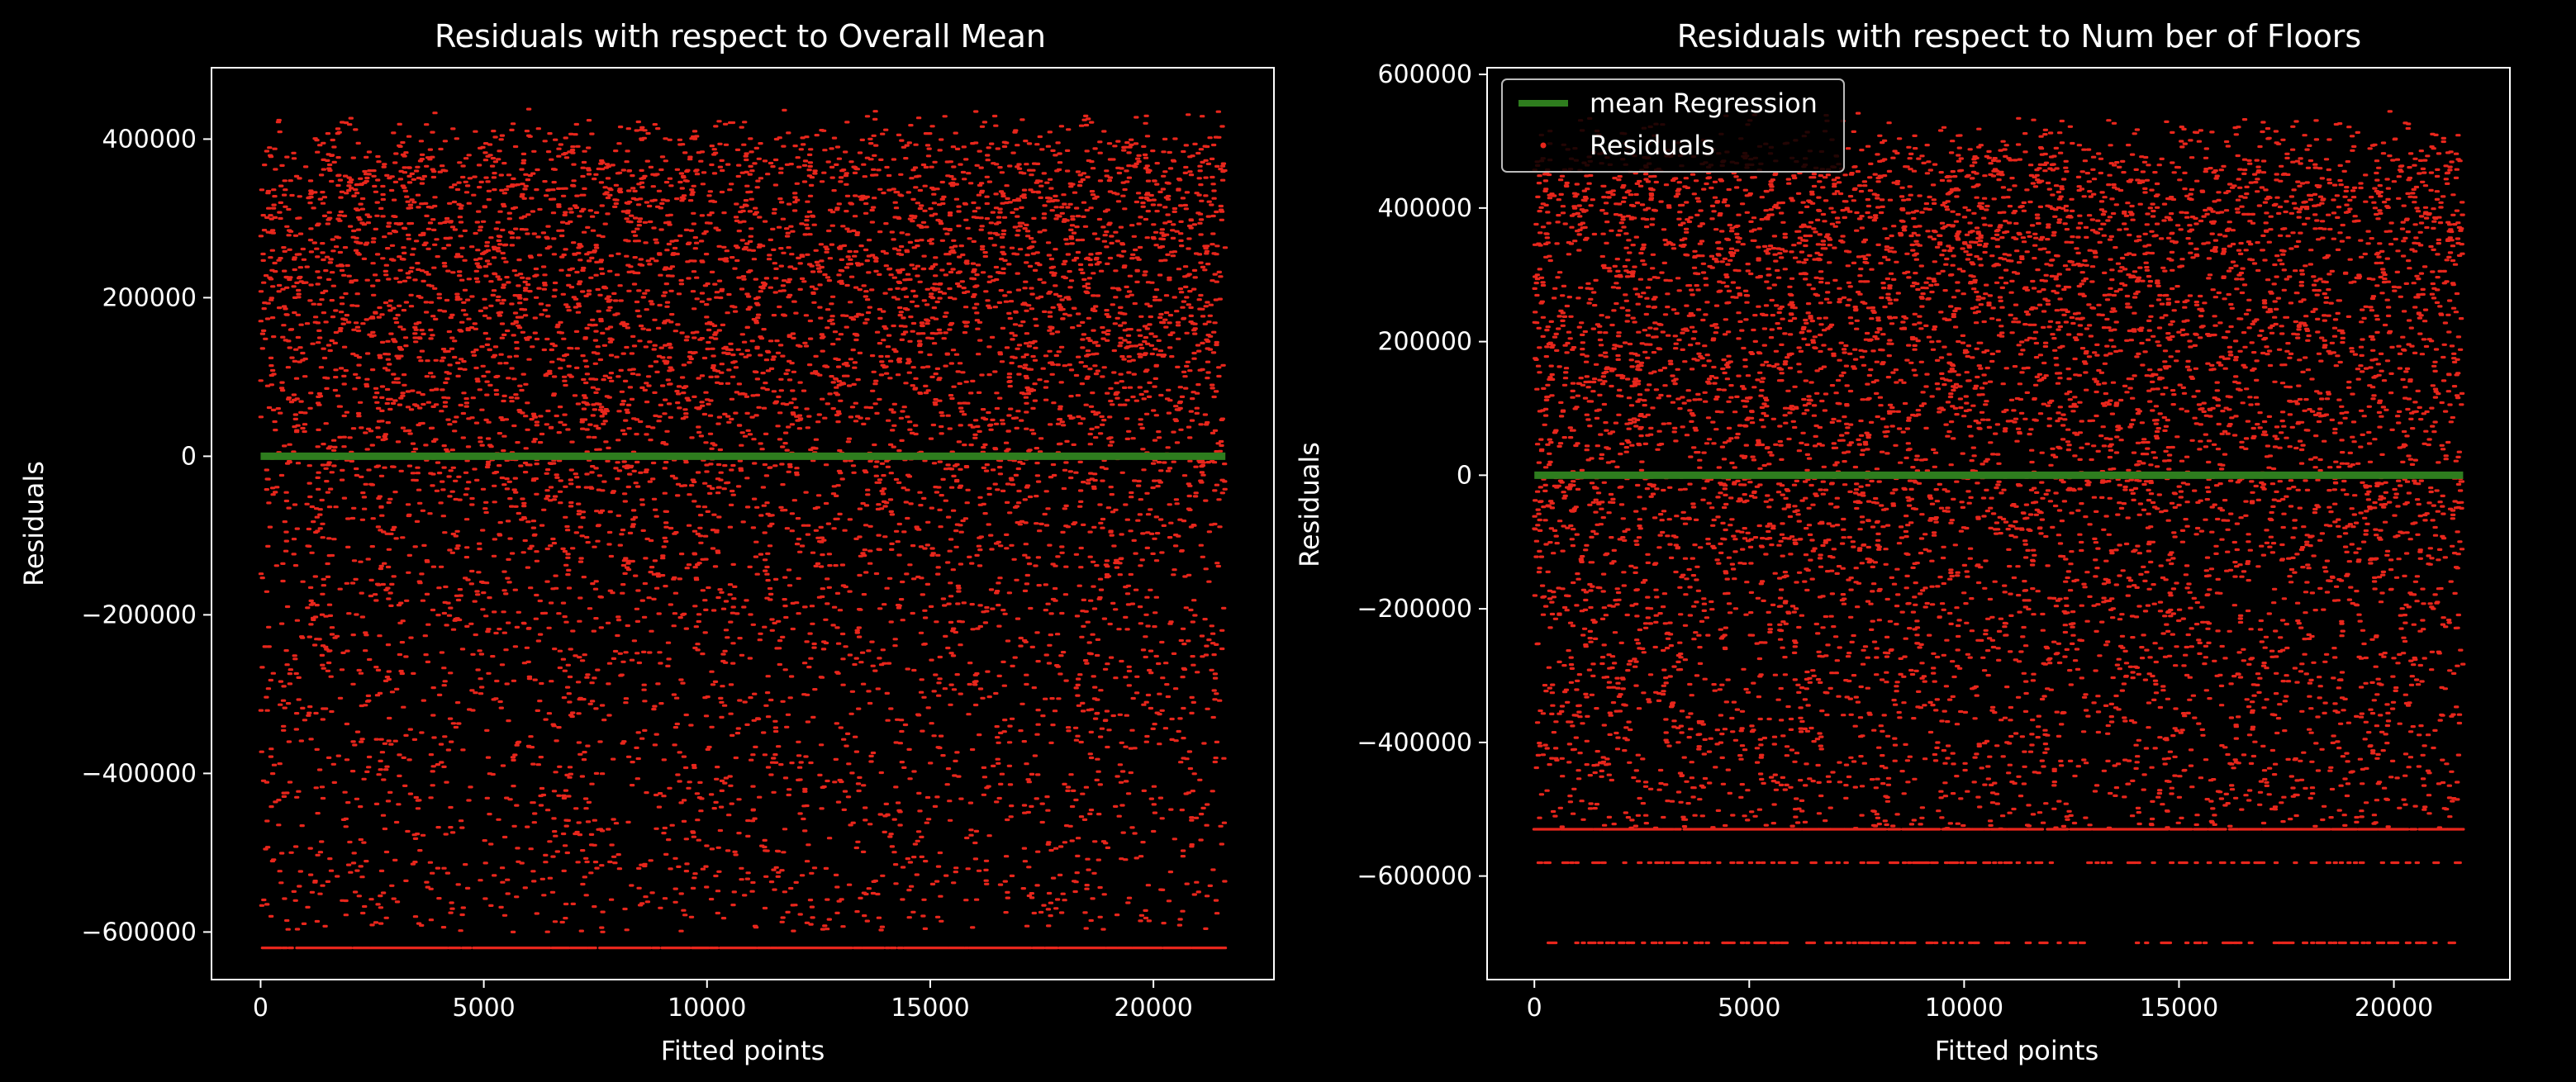 The width and height of the screenshot is (2576, 1082). I want to click on chart-right-x-axis: 0 5000 10000 15000 20000, so click(1980, 1001).